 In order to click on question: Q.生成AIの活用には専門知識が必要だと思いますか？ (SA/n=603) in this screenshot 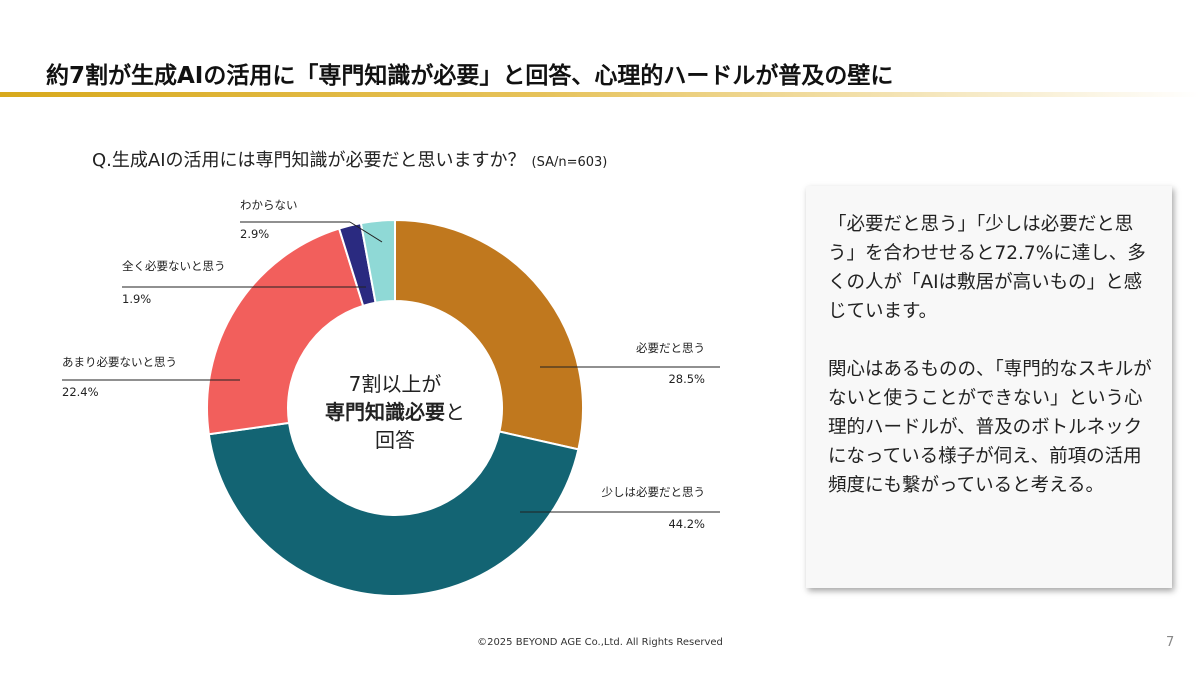, I will do `click(349, 159)`.